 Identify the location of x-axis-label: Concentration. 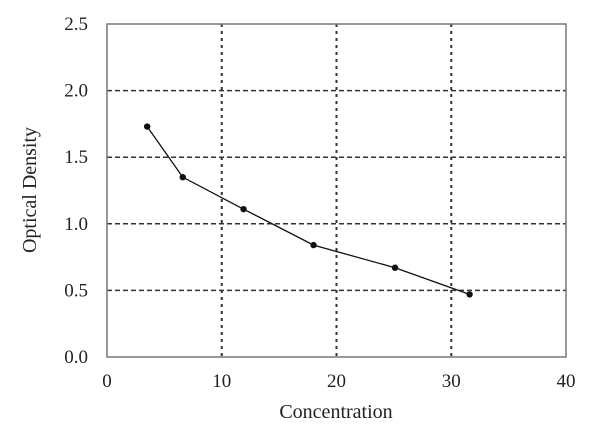
(335, 412).